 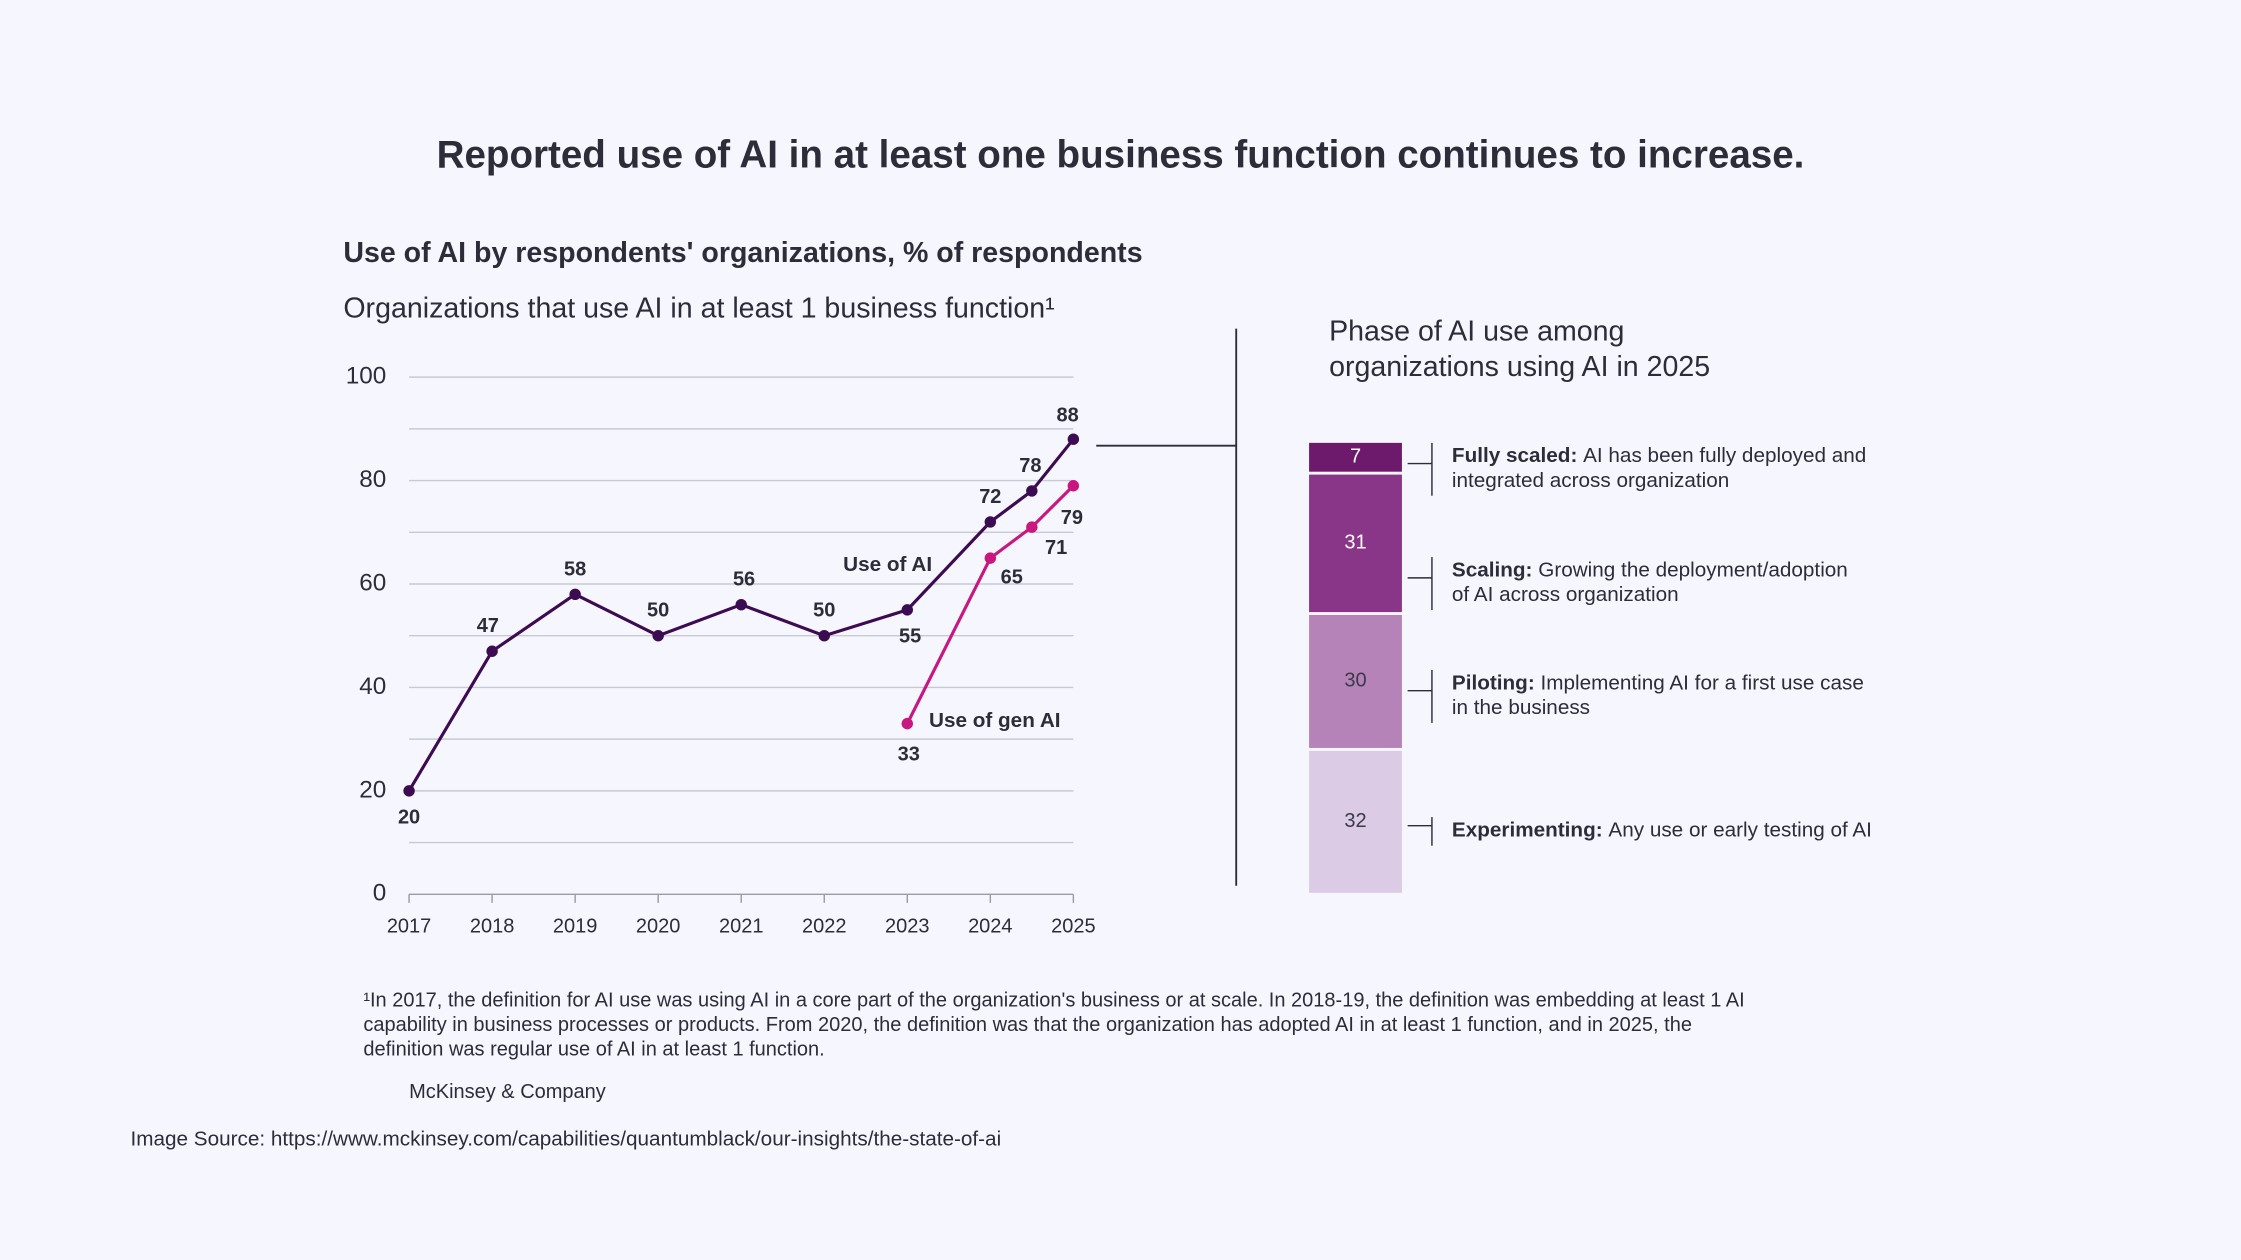 I want to click on segment-label: 32, so click(x=1355, y=821).